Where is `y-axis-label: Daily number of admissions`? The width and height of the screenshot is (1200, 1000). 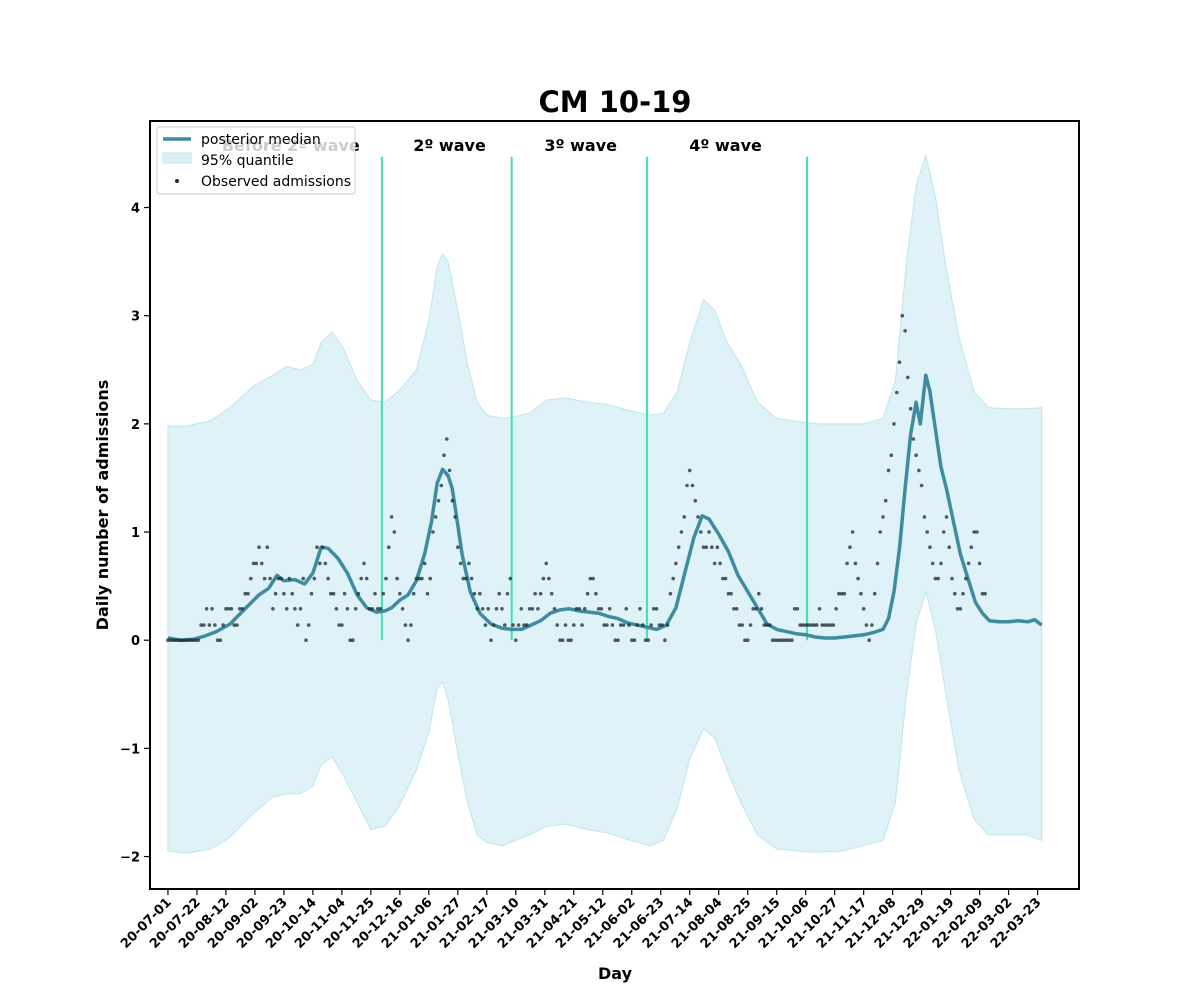 y-axis-label: Daily number of admissions is located at coordinates (102, 505).